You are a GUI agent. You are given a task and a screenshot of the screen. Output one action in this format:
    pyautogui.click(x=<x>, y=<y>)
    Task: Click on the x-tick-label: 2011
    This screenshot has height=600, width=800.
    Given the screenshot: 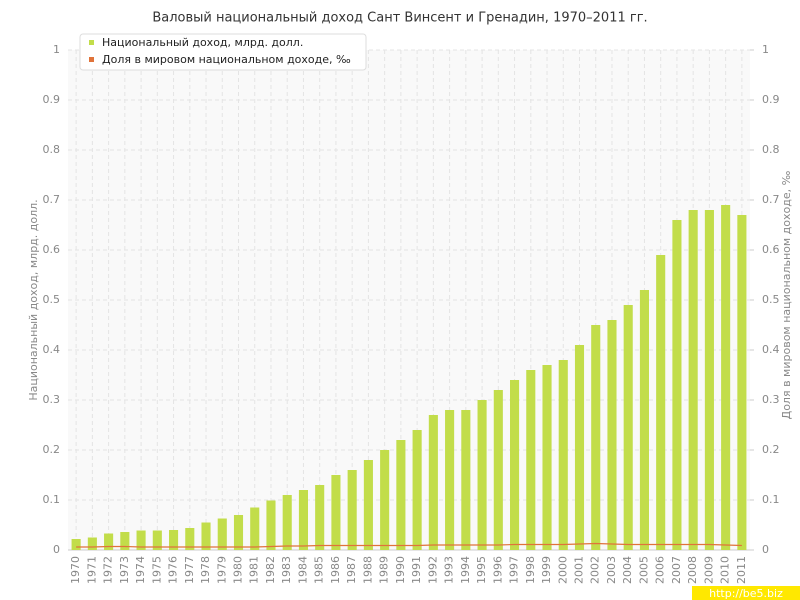 What is the action you would take?
    pyautogui.click(x=741, y=570)
    